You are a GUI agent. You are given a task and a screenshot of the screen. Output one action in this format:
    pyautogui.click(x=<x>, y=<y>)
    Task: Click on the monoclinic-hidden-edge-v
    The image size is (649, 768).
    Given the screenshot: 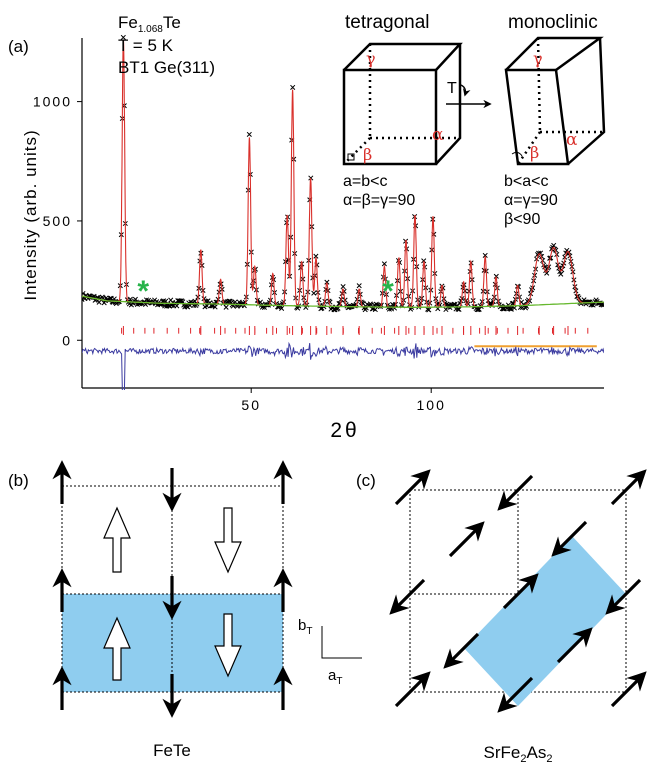 What is the action you would take?
    pyautogui.click(x=539, y=85)
    